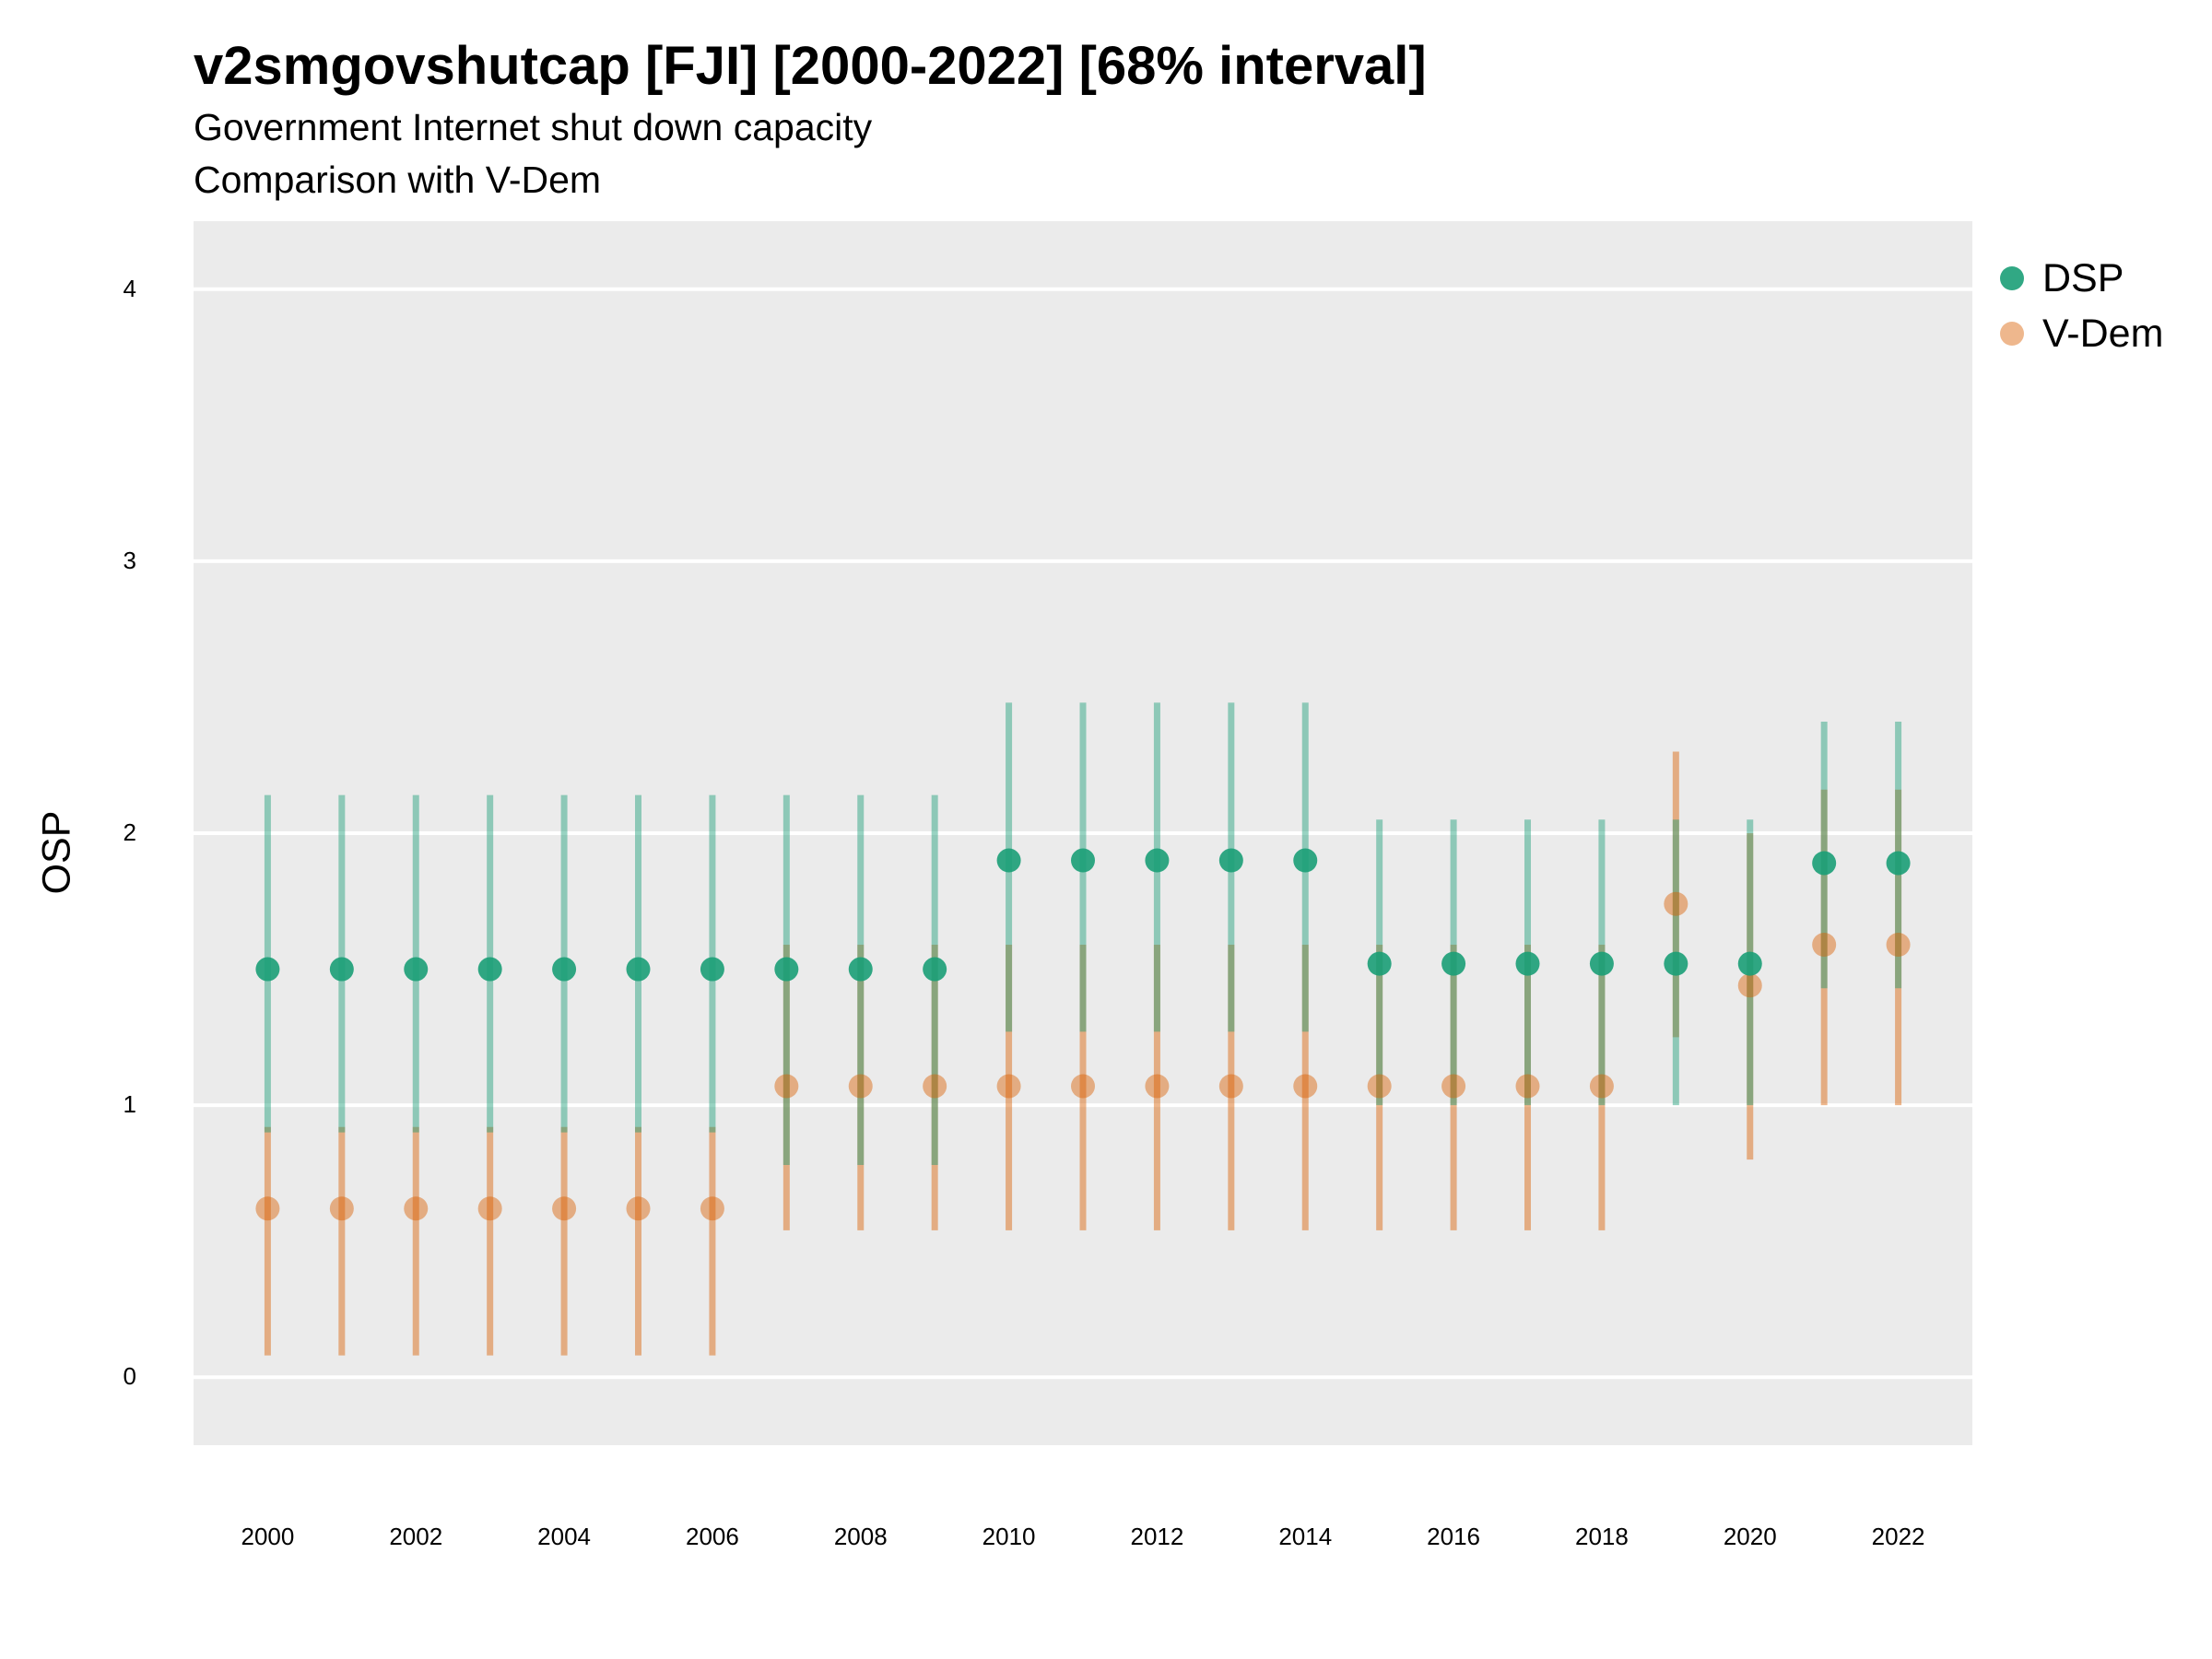 The height and width of the screenshot is (1659, 2212). Describe the element at coordinates (533, 127) in the screenshot. I see `chart-subtitle: Government Internet shut down capacity` at that location.